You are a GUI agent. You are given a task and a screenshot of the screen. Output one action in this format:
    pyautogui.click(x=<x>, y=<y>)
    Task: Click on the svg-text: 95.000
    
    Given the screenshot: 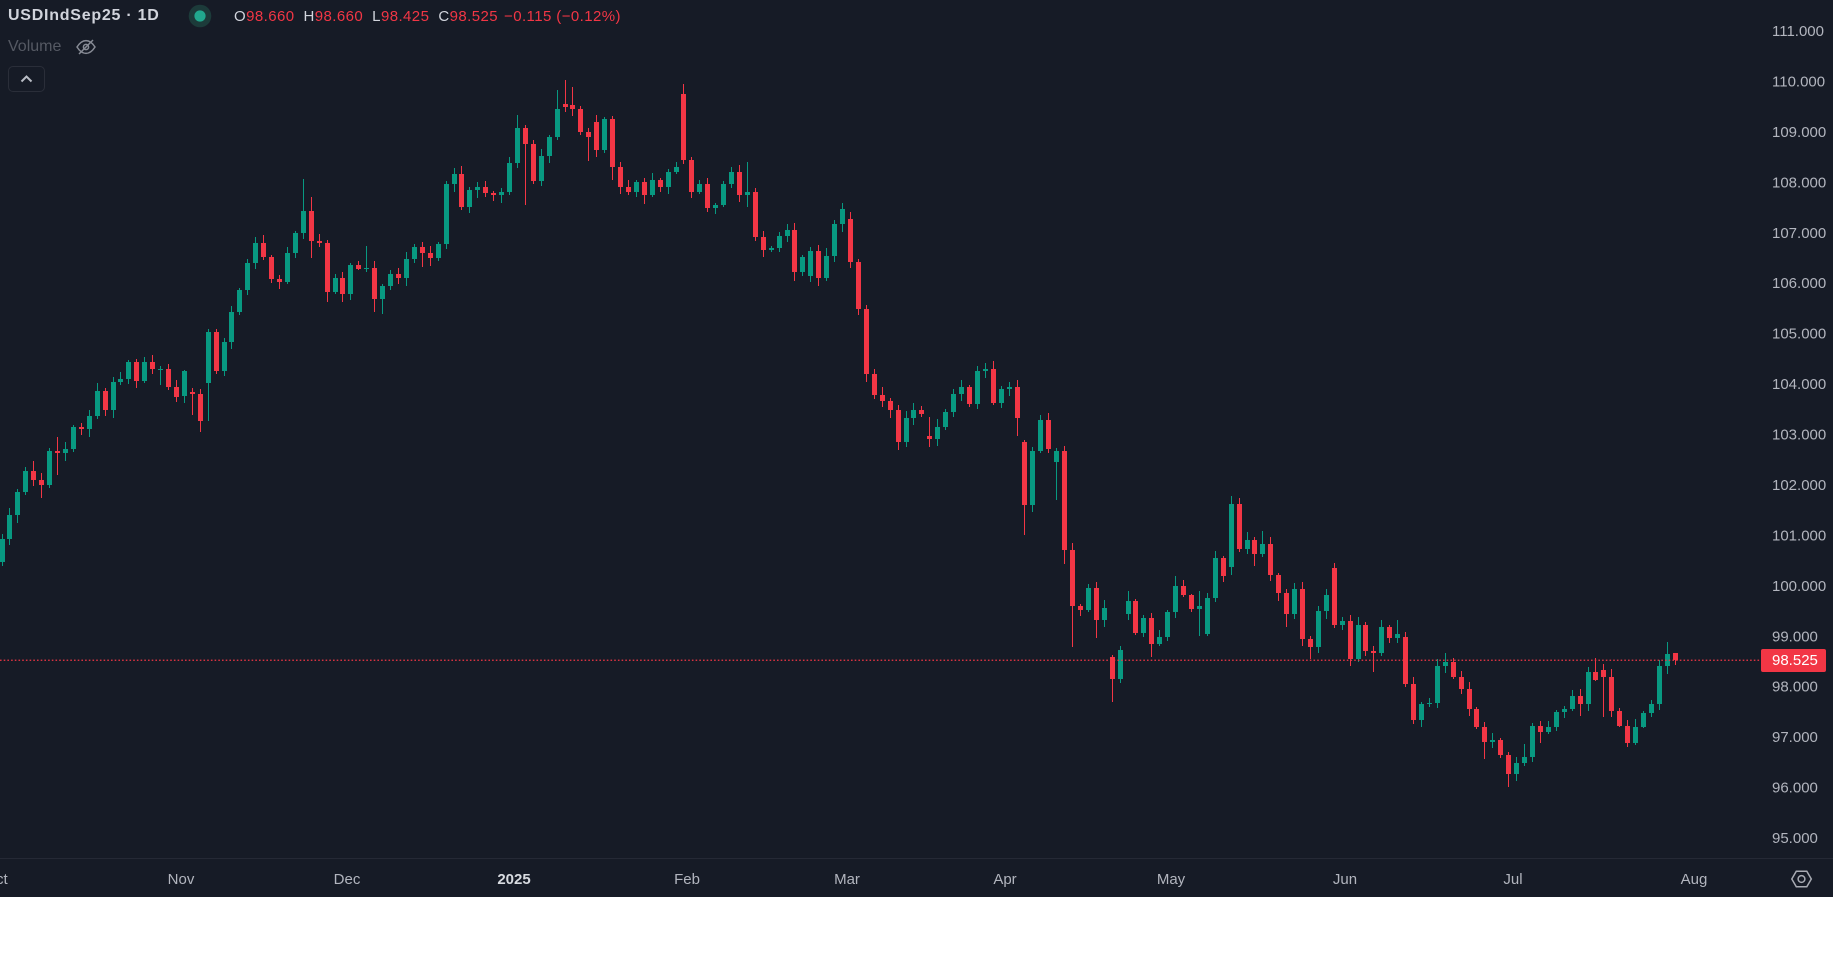 What is the action you would take?
    pyautogui.click(x=1795, y=838)
    